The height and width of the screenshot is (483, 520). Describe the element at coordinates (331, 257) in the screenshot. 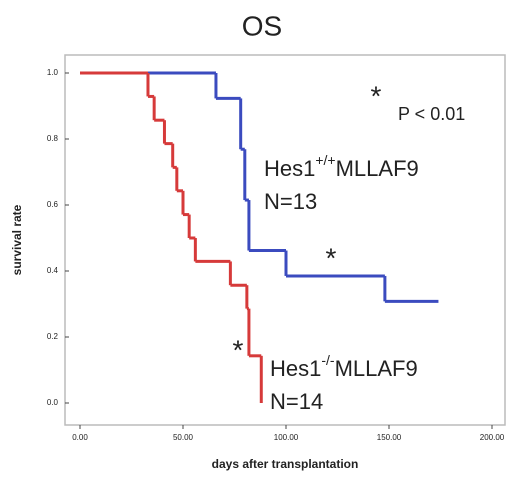

I see `star-blue: *` at that location.